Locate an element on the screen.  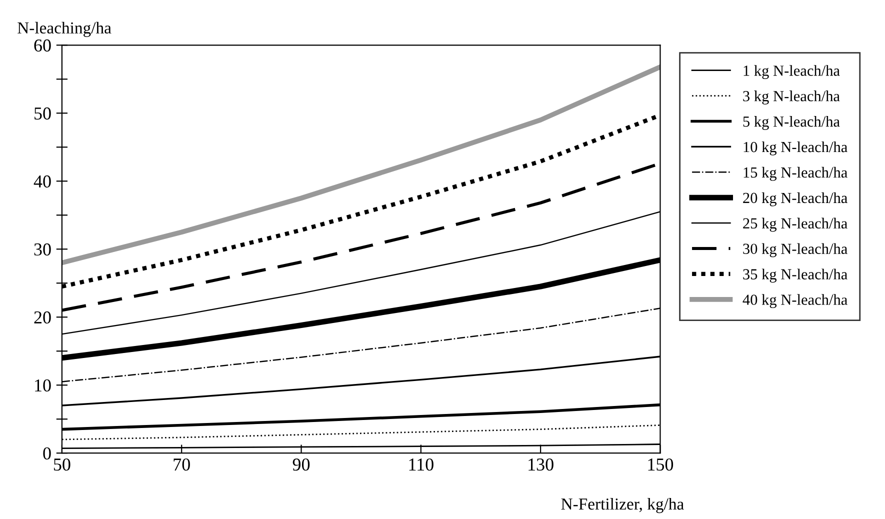
x-tick-label: 150 is located at coordinates (661, 464).